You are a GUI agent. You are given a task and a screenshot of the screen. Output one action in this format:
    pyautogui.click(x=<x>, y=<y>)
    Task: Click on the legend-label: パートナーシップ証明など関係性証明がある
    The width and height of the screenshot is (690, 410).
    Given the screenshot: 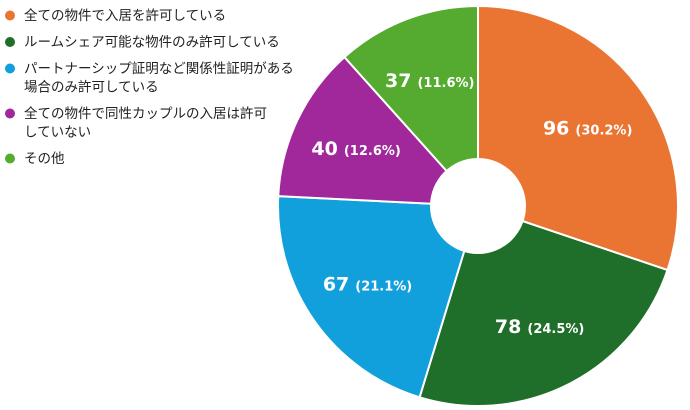 What is the action you would take?
    pyautogui.click(x=159, y=69)
    